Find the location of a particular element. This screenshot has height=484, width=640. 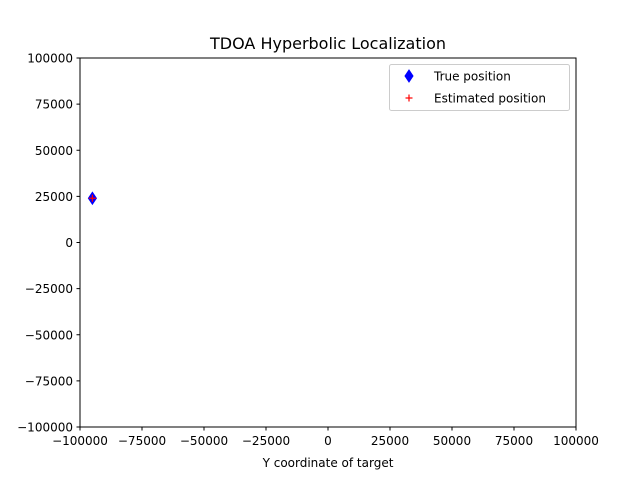

x-axis-label: Y coordinate of target is located at coordinates (328, 463).